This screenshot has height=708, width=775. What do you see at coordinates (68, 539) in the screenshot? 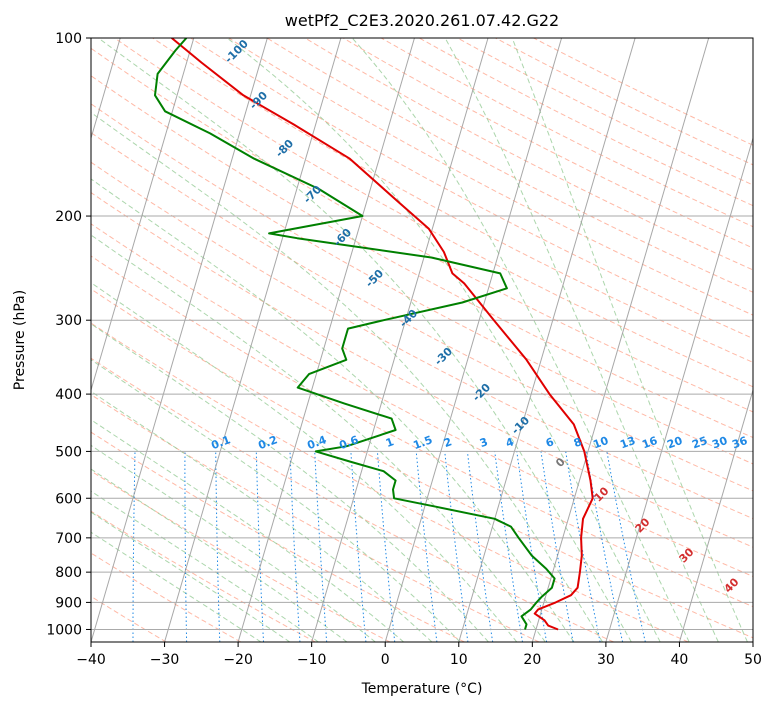
I see `y-tick-label: 700` at bounding box center [68, 539].